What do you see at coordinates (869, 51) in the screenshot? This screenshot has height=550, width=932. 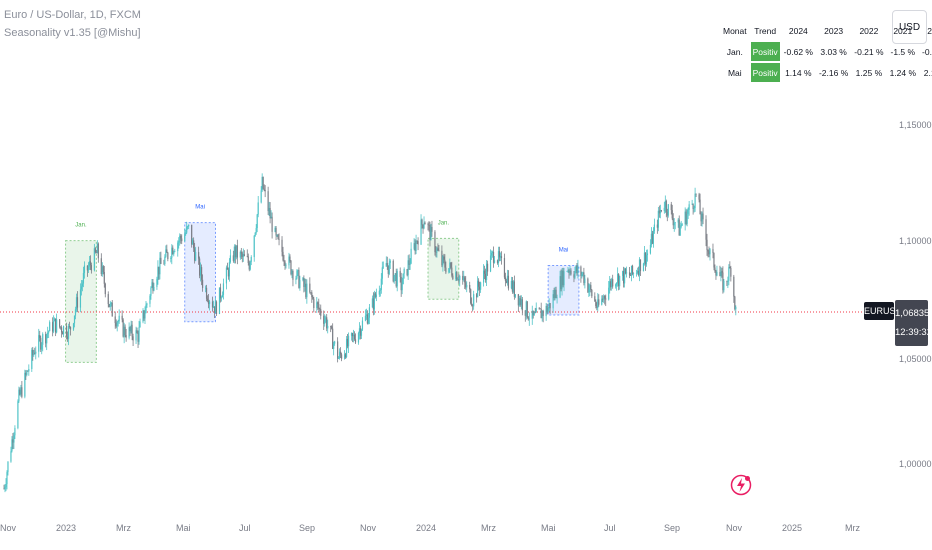 I see `value-cell: -0.21 %` at bounding box center [869, 51].